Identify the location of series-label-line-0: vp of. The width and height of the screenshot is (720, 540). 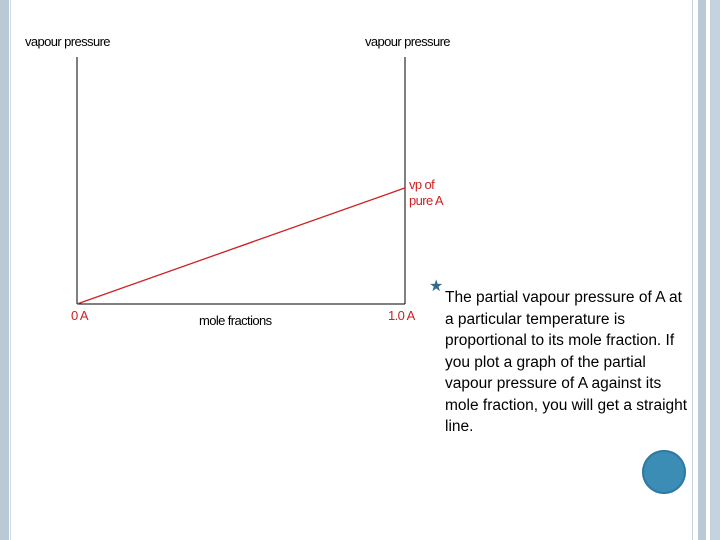
(422, 184).